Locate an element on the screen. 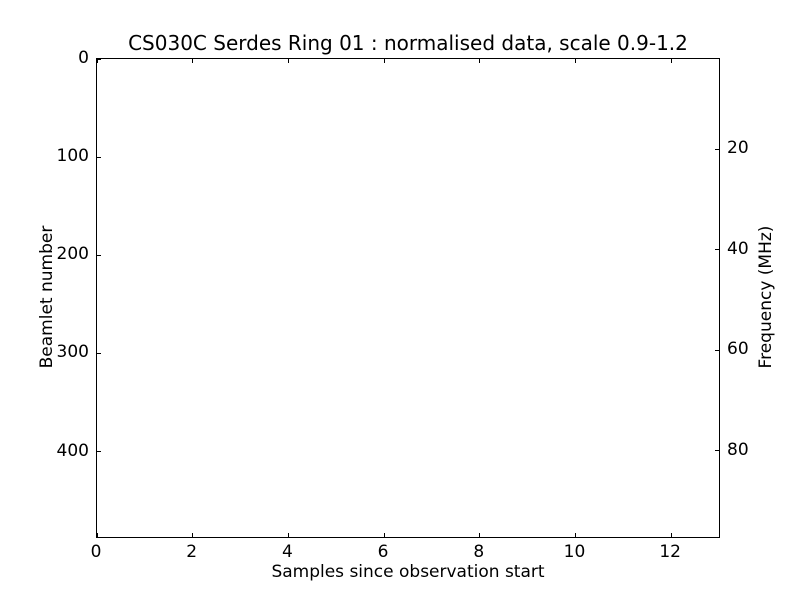 Image resolution: width=800 pixels, height=600 pixels. x-tick-label: 2 is located at coordinates (192, 552).